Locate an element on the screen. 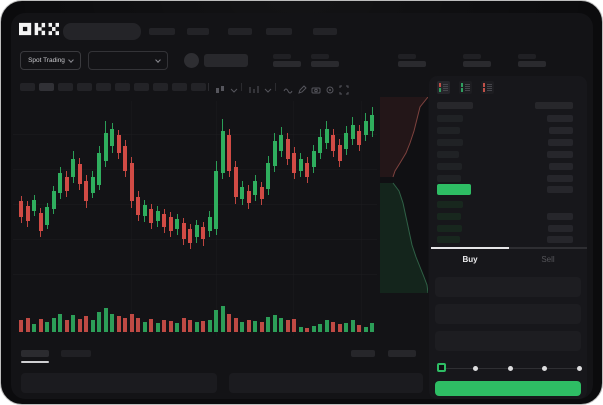 Image resolution: width=603 pixels, height=405 pixels. book-combined-view-icon is located at coordinates (443, 87).